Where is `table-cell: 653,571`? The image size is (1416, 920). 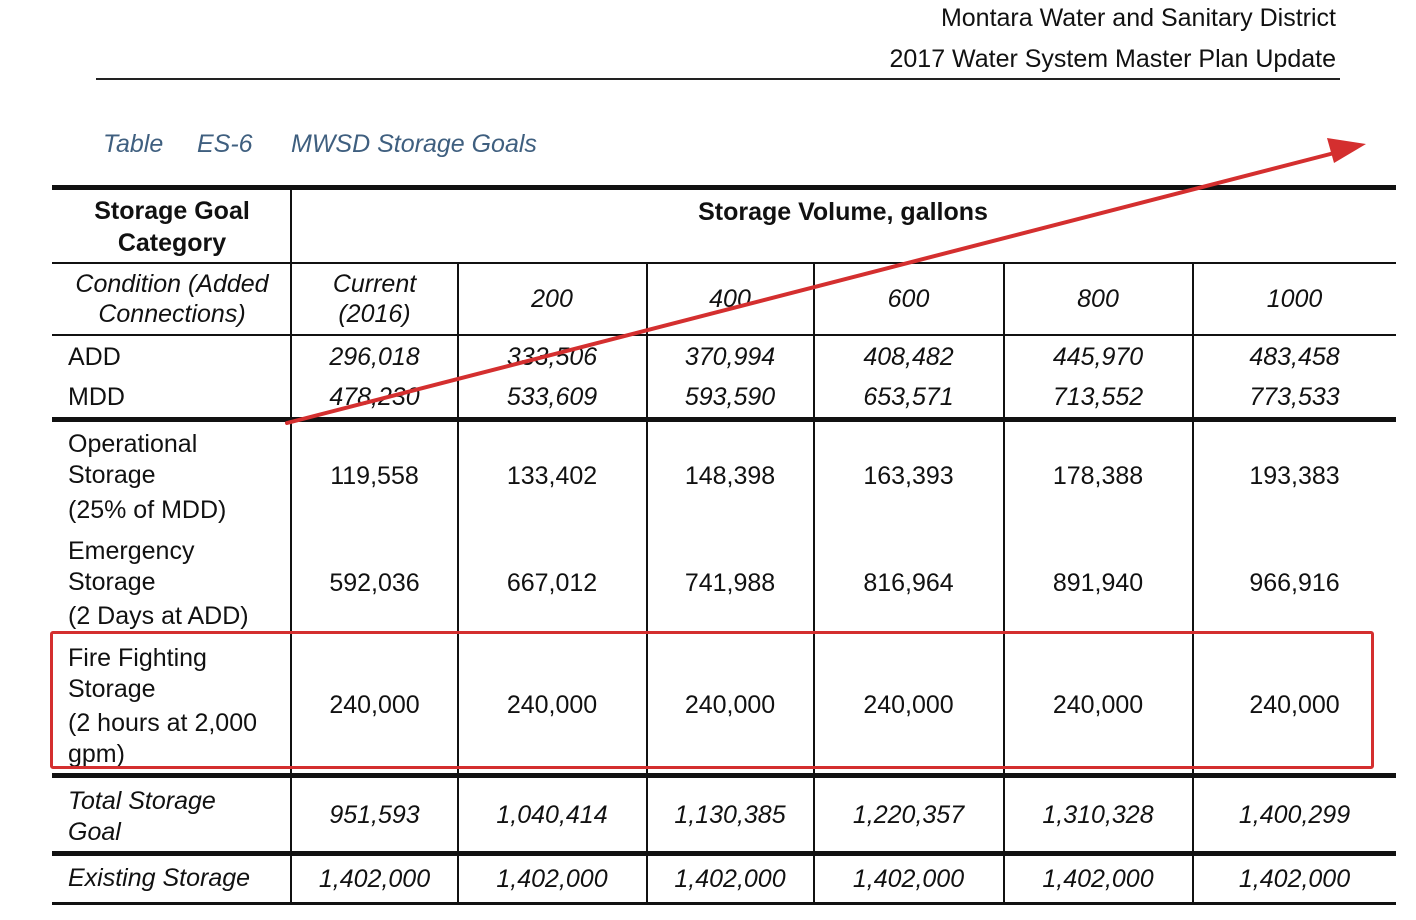 table-cell: 653,571 is located at coordinates (908, 397).